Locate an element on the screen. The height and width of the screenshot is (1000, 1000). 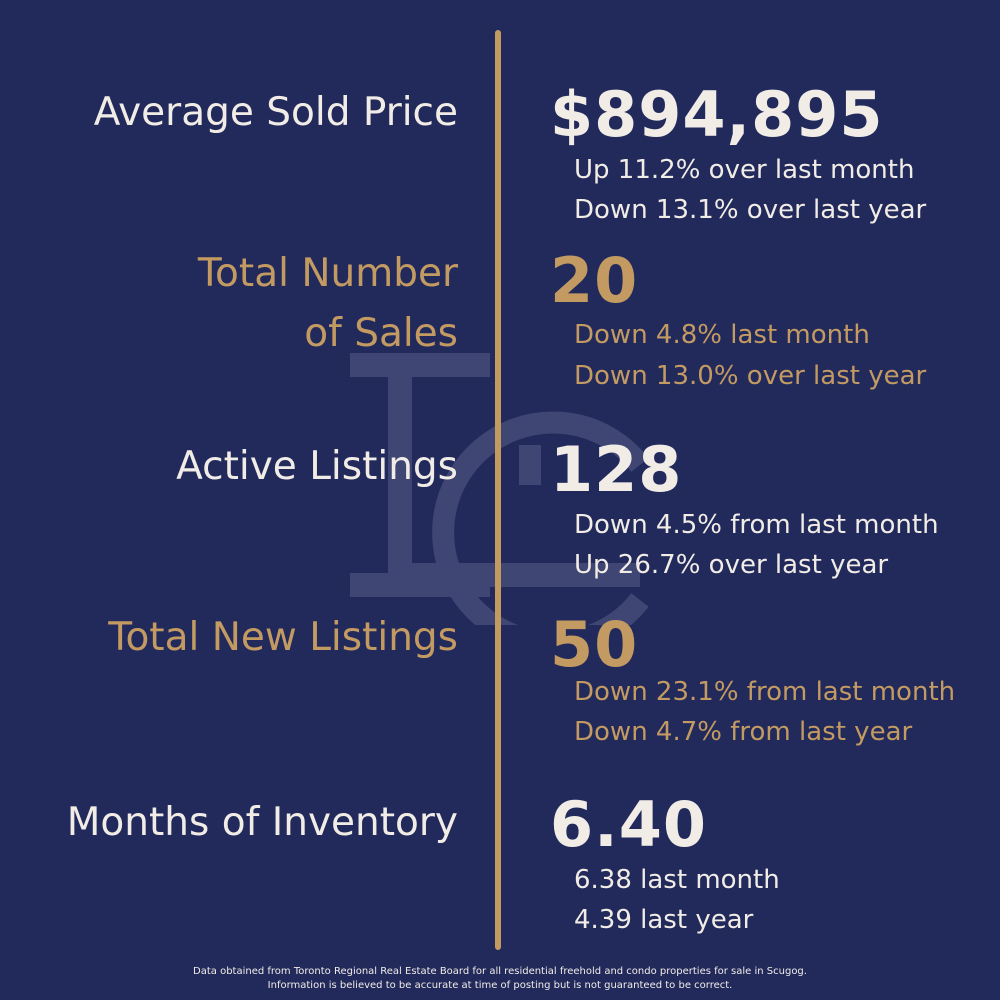
stat-label-average-sold-price: Average Sold Price is located at coordinates (275, 112).